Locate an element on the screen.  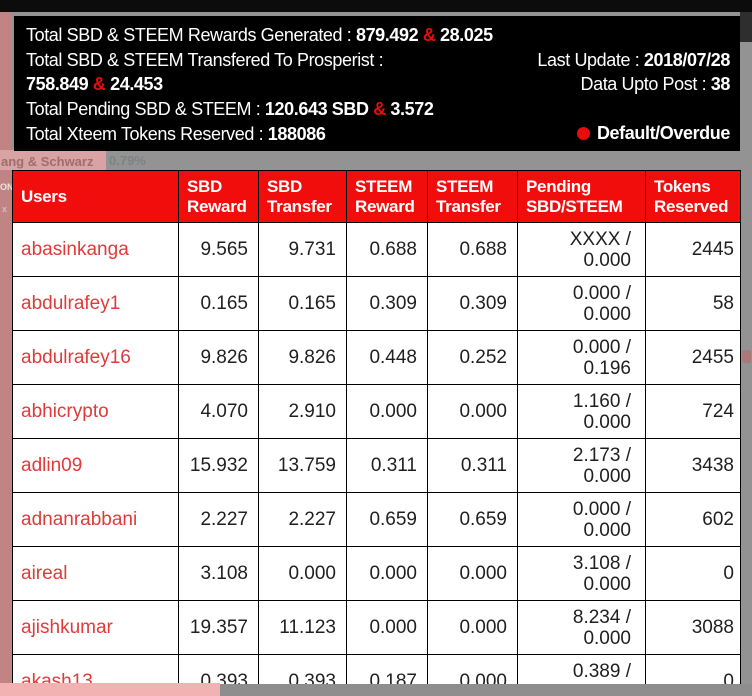
column-header-users: Users is located at coordinates (95, 196).